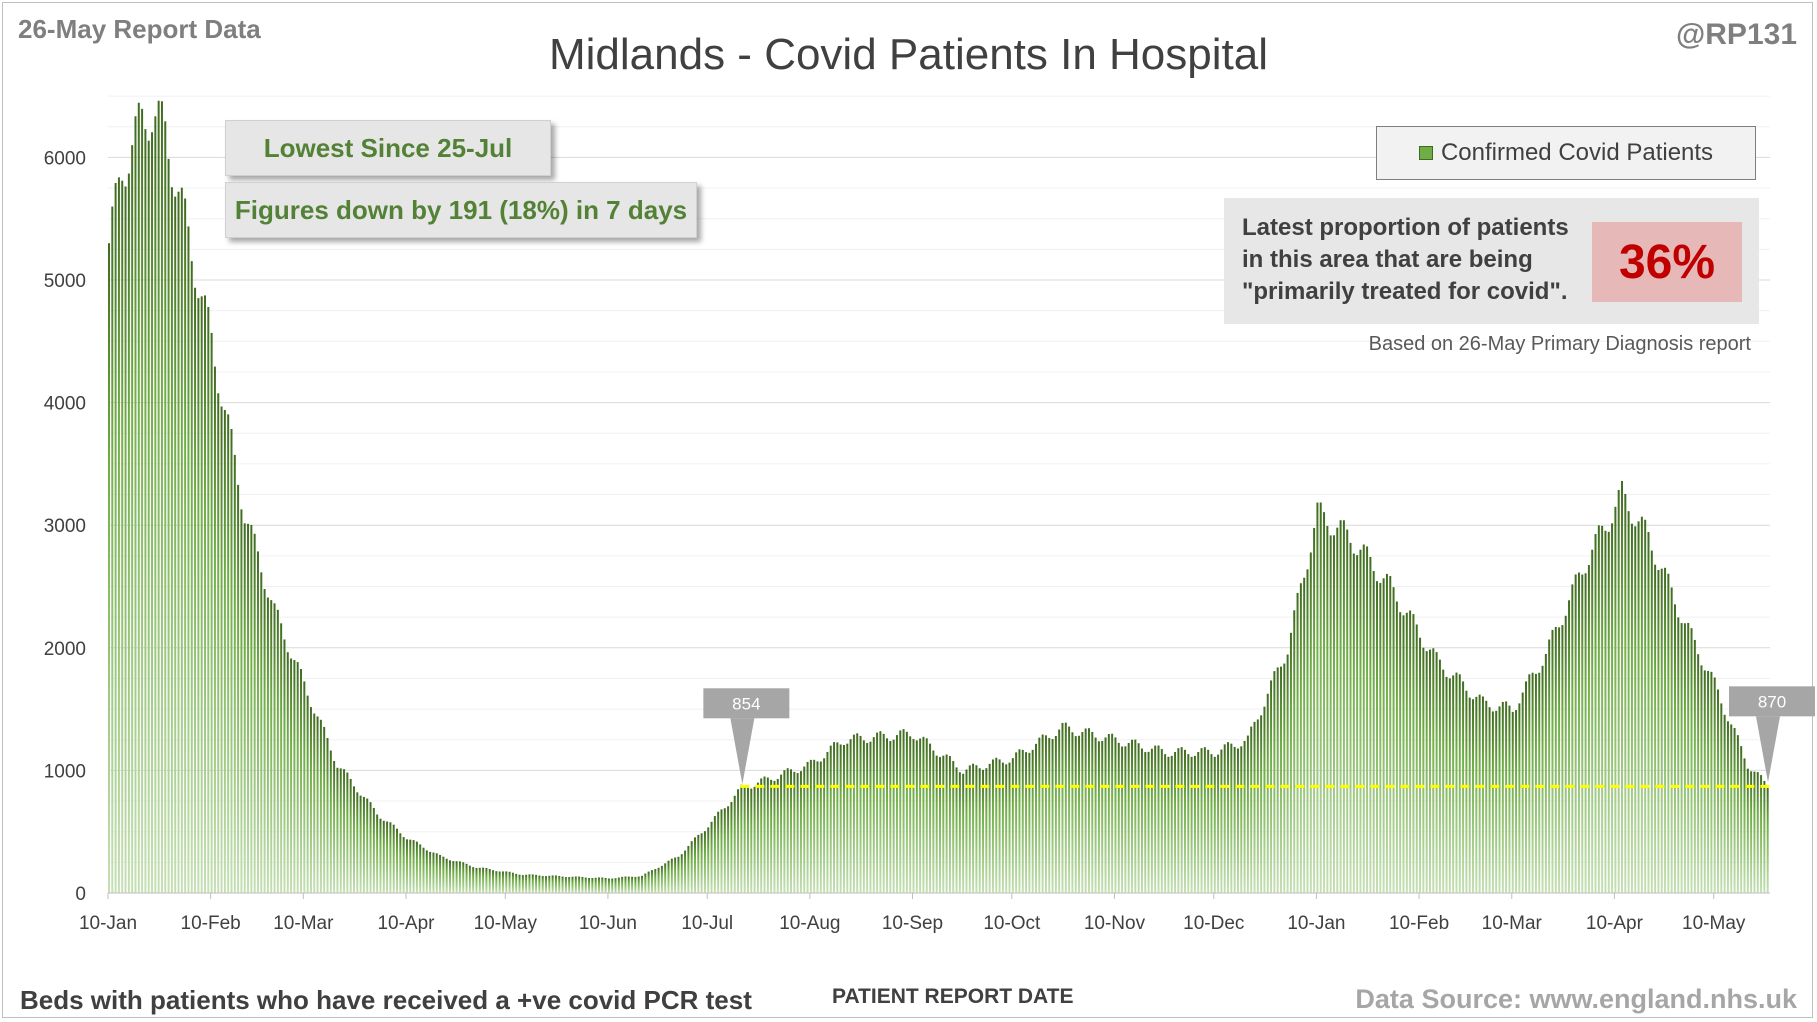 Image resolution: width=1817 pixels, height=1022 pixels. I want to click on x-tick-label: 10-Feb, so click(211, 923).